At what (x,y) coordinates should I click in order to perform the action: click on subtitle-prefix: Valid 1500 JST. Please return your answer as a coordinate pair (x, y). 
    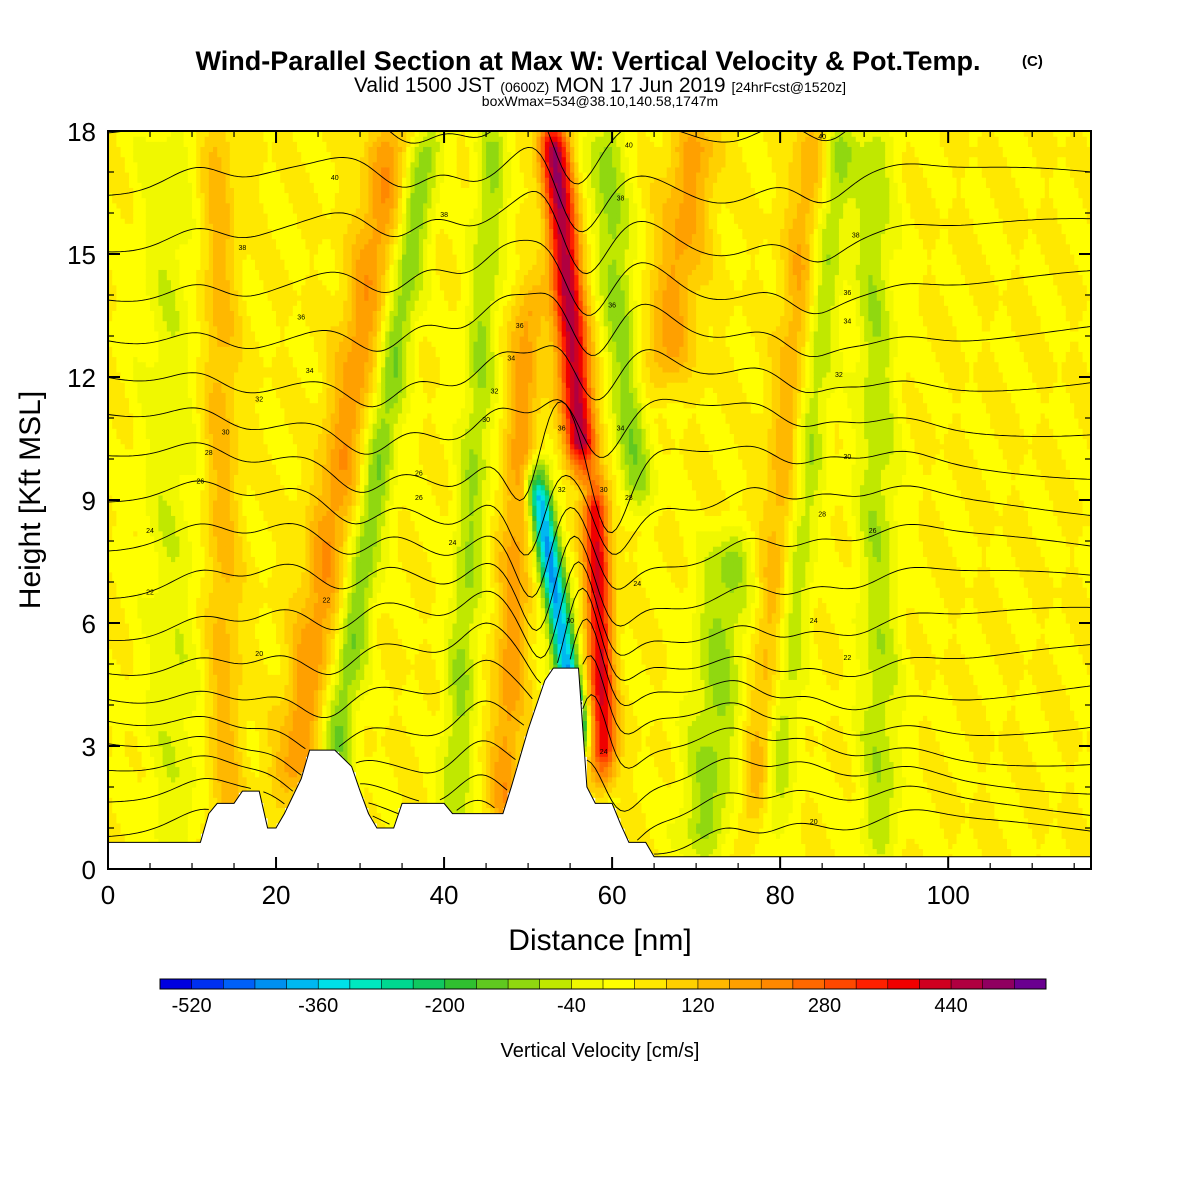
    Looking at the image, I should click on (424, 85).